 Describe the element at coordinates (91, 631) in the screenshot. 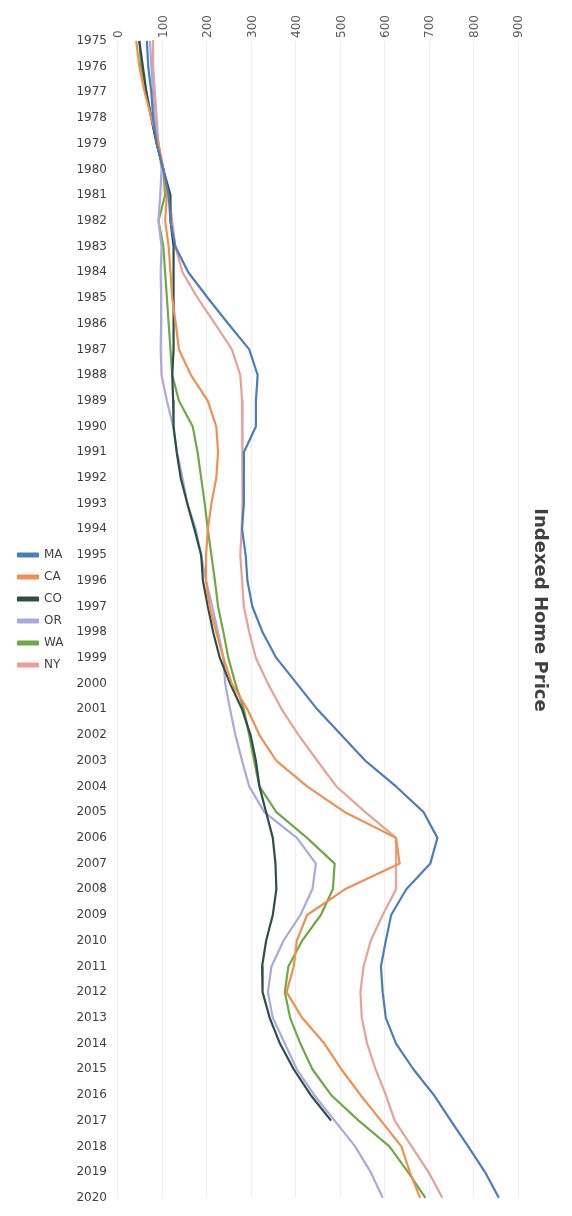

I see `y-tick-label: 1998` at that location.